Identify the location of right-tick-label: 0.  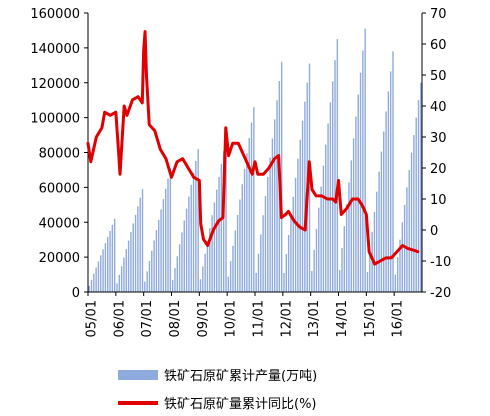
(434, 231).